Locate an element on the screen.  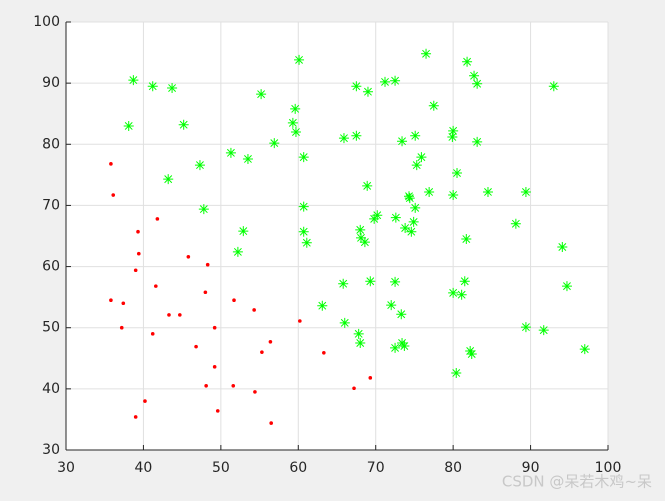
x-tick-label: 100 is located at coordinates (608, 468).